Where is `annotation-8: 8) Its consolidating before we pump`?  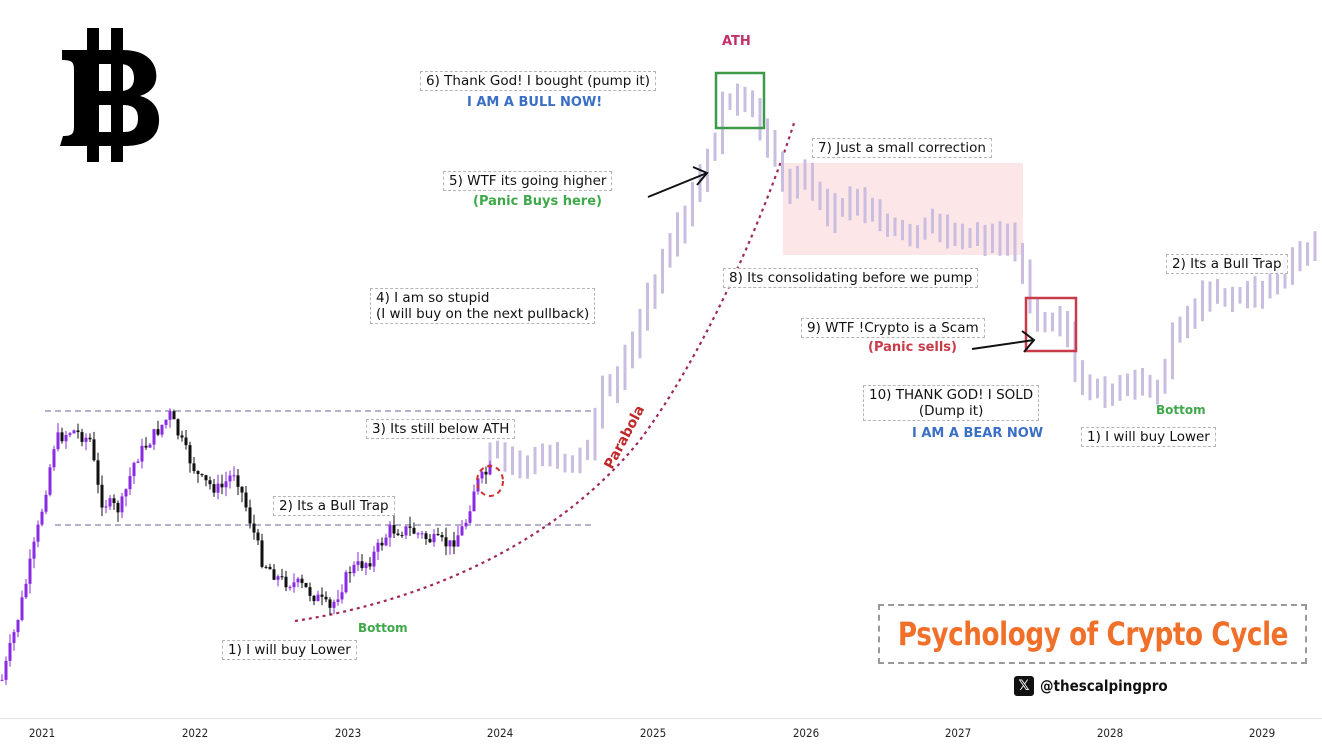
annotation-8: 8) Its consolidating before we pump is located at coordinates (851, 278).